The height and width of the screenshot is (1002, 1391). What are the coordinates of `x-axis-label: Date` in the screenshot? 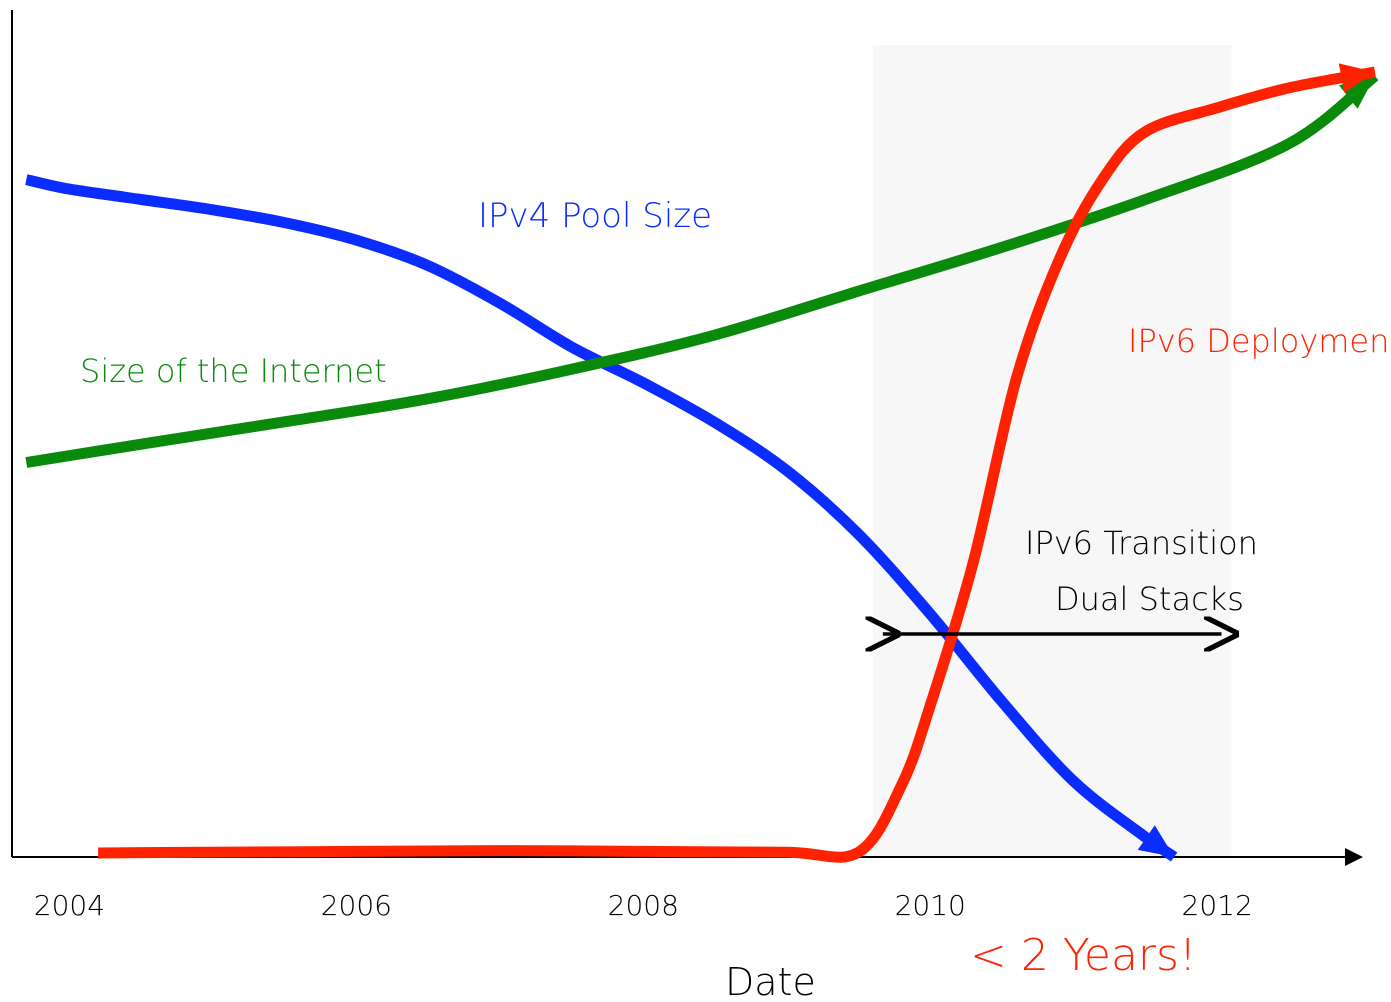 It's located at (770, 981).